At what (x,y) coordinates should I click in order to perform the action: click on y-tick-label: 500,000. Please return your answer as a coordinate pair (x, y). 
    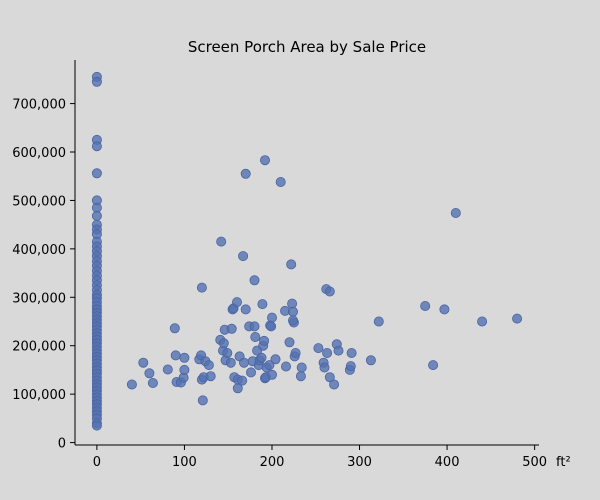
    Looking at the image, I should click on (39, 201).